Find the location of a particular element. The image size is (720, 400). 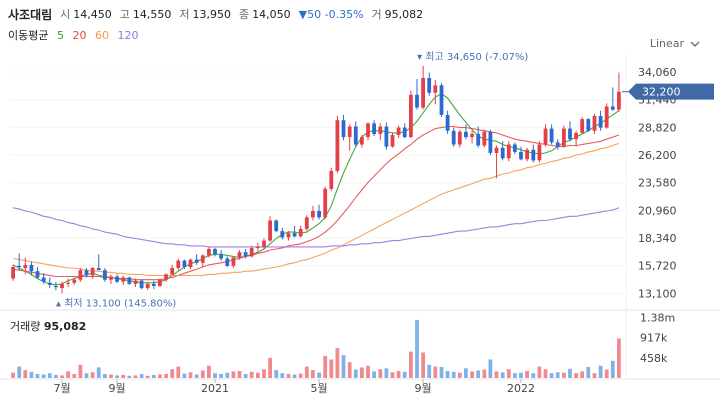

ma-5-toggle: 5 is located at coordinates (60, 35).